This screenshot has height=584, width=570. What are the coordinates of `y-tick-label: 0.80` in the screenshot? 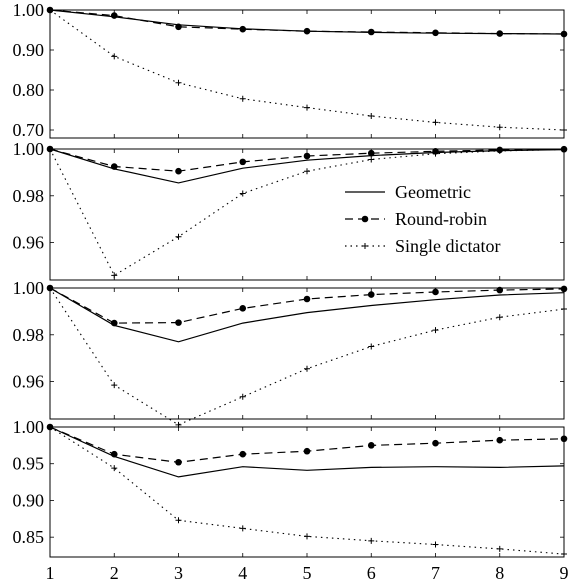 It's located at (29, 90).